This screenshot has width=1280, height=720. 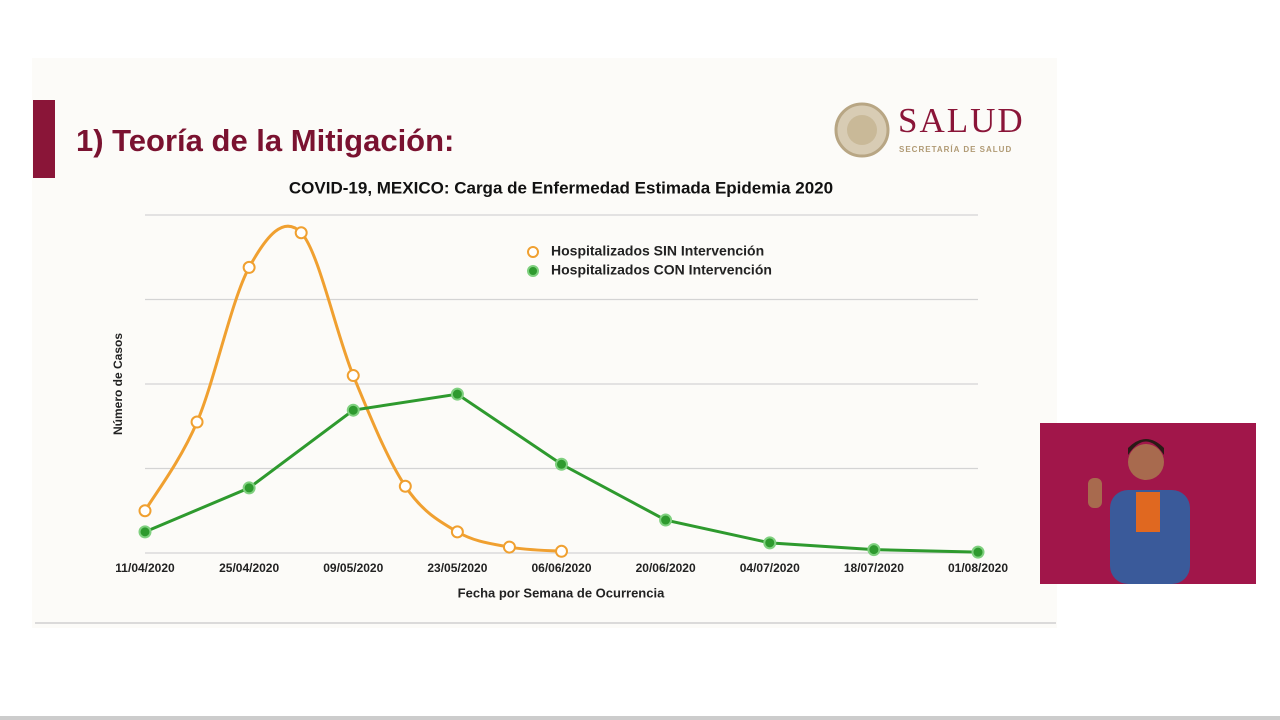 I want to click on x-tick-label: 09/05/2020, so click(x=353, y=568).